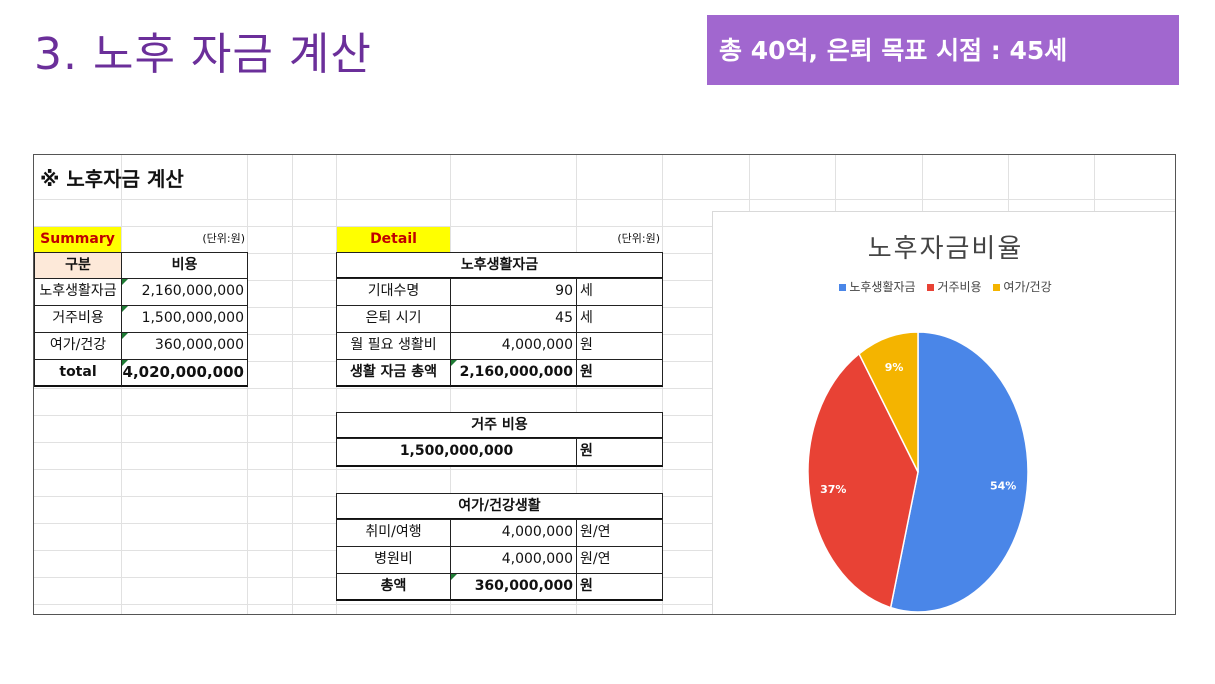  Describe the element at coordinates (77, 239) in the screenshot. I see `summary-label: Summary` at that location.